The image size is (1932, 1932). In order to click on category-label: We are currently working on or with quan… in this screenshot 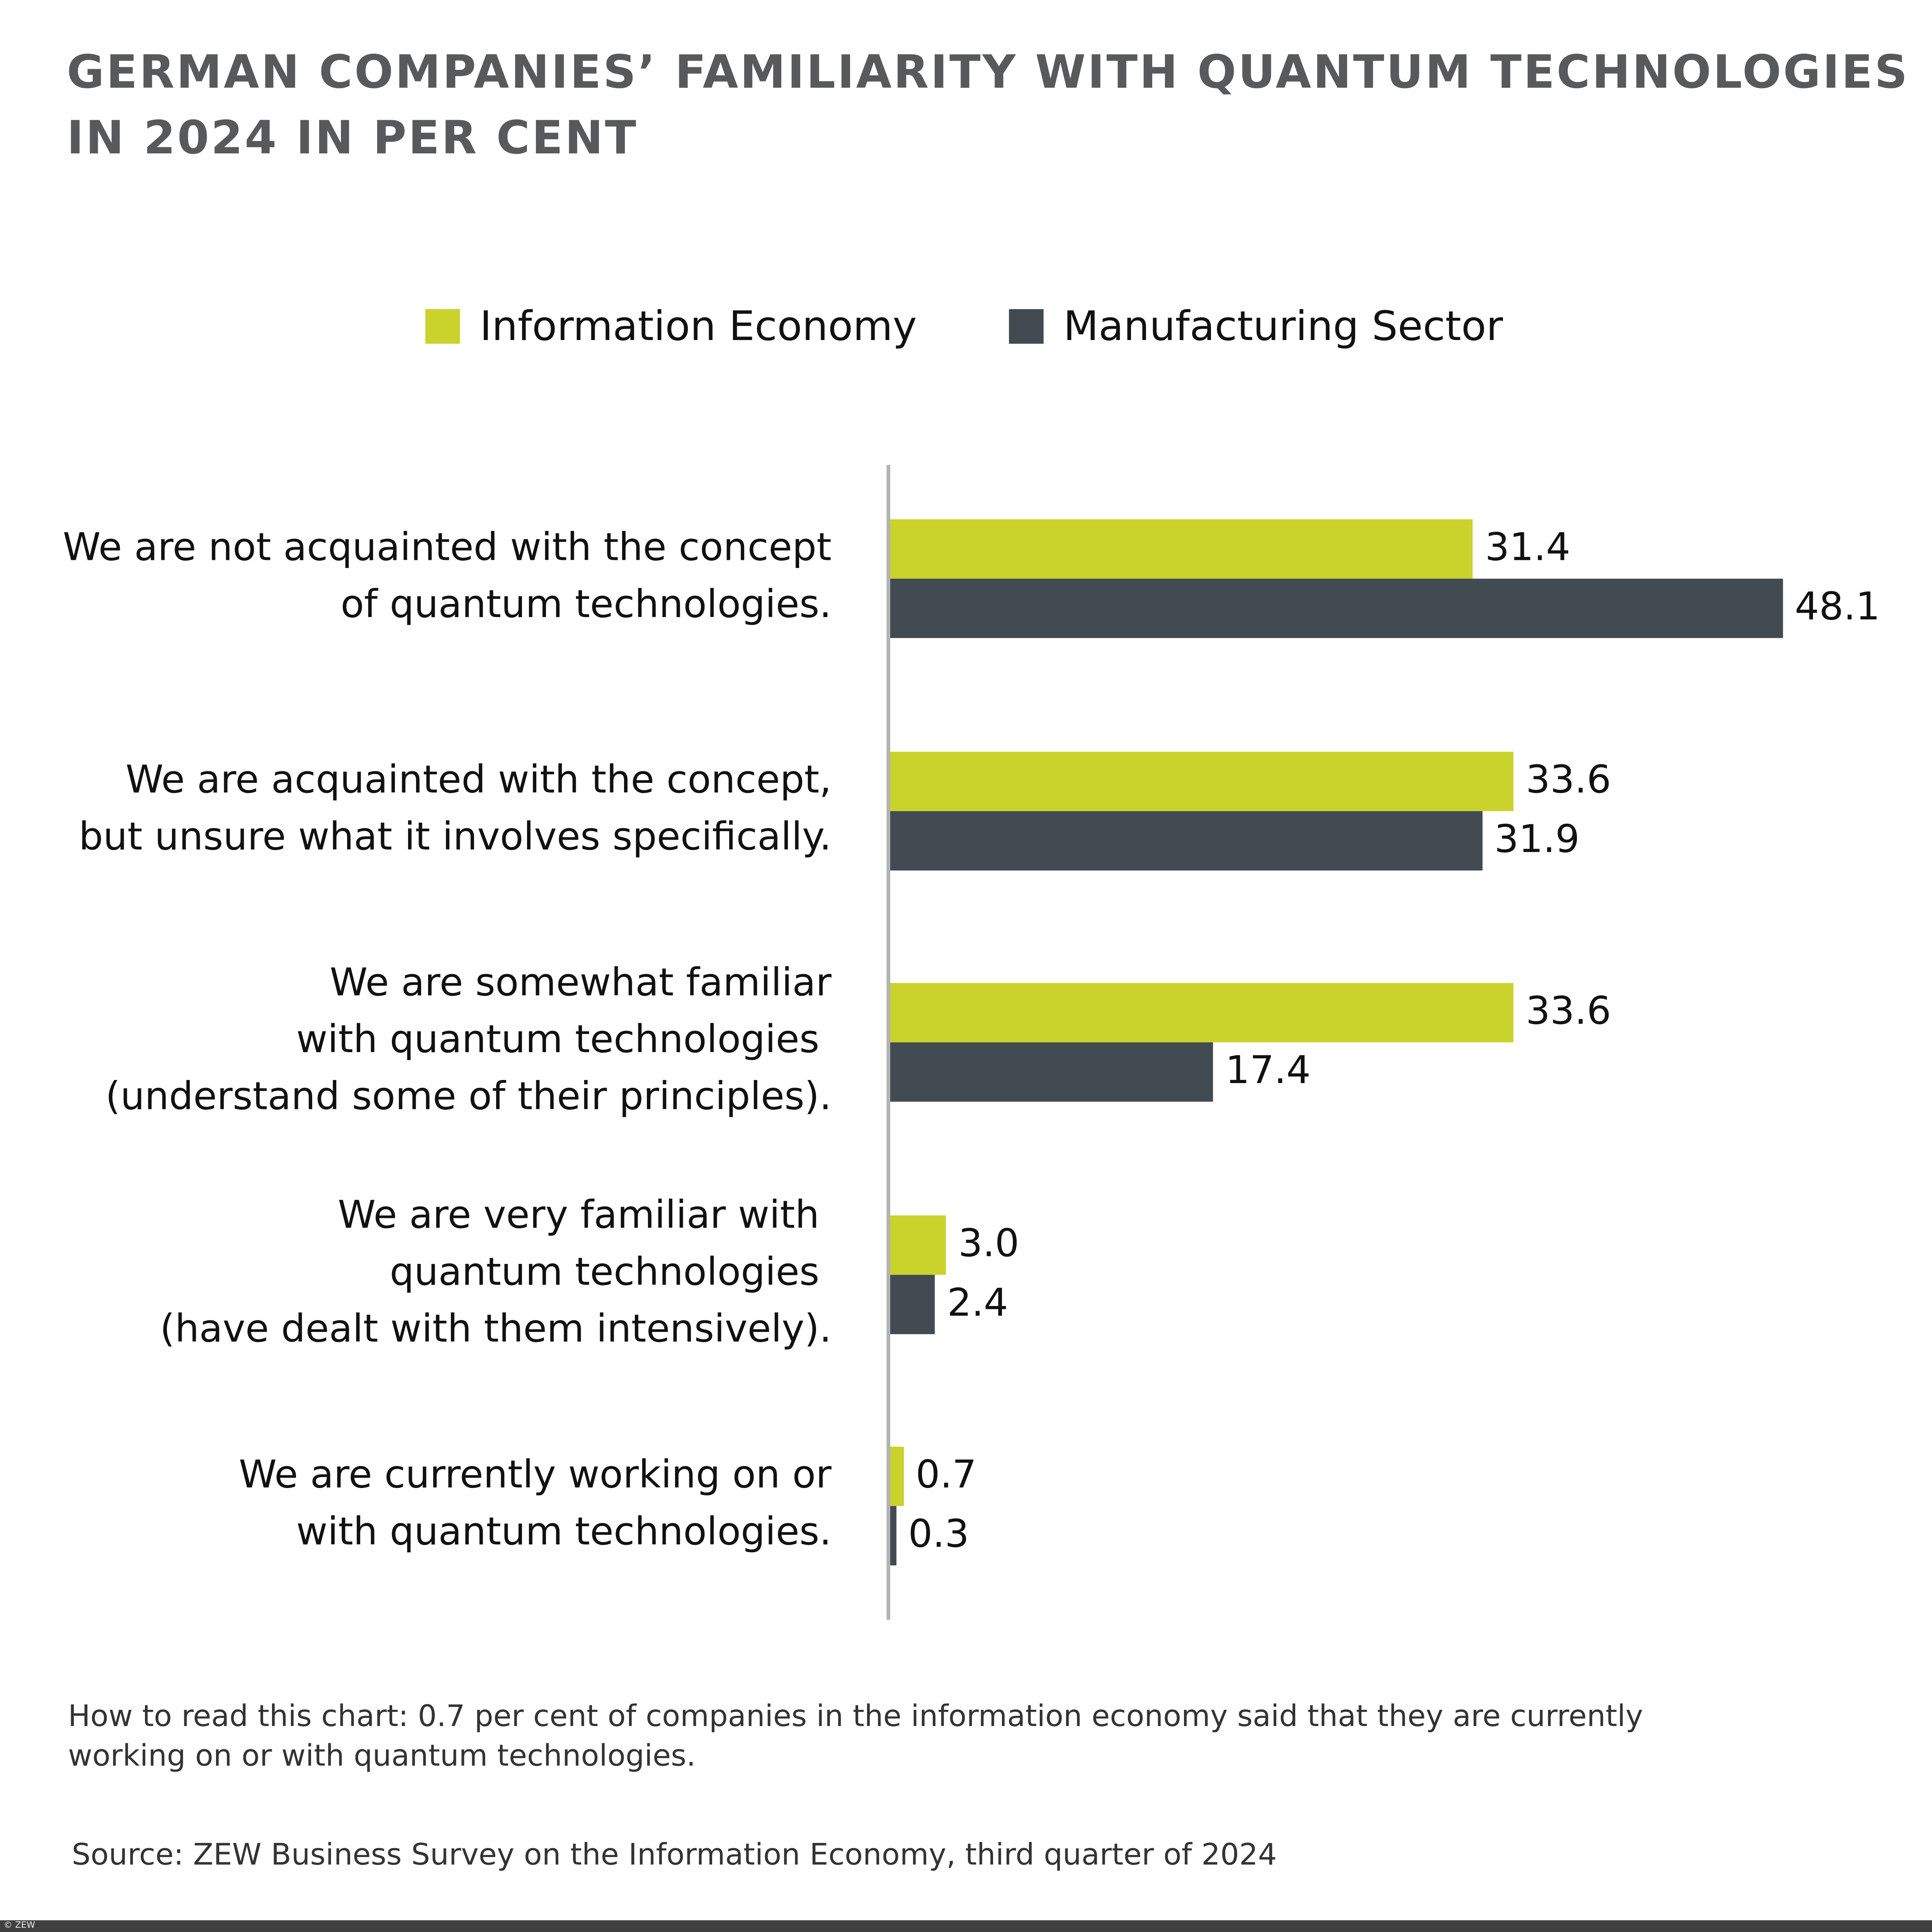, I will do `click(535, 1504)`.